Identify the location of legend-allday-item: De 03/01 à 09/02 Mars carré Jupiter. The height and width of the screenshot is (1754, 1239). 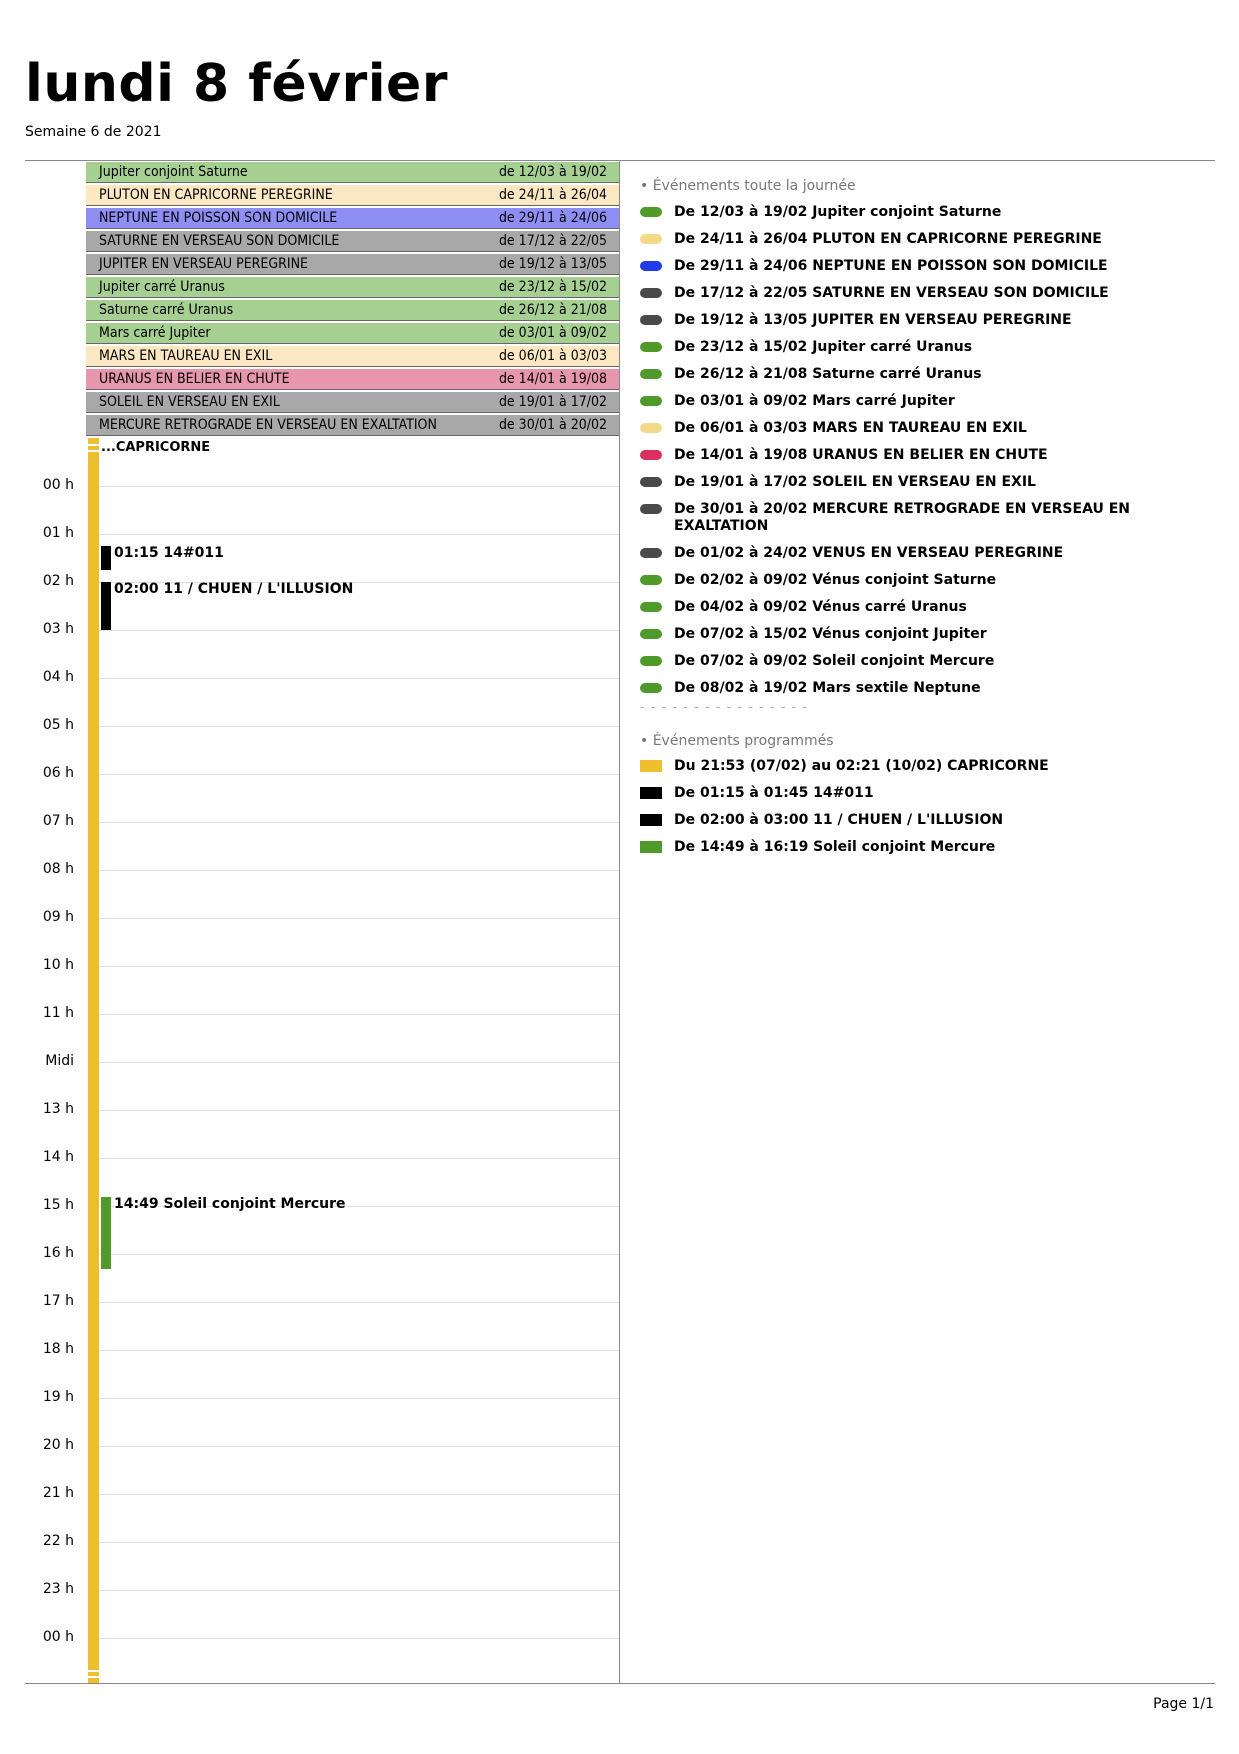
(925, 401).